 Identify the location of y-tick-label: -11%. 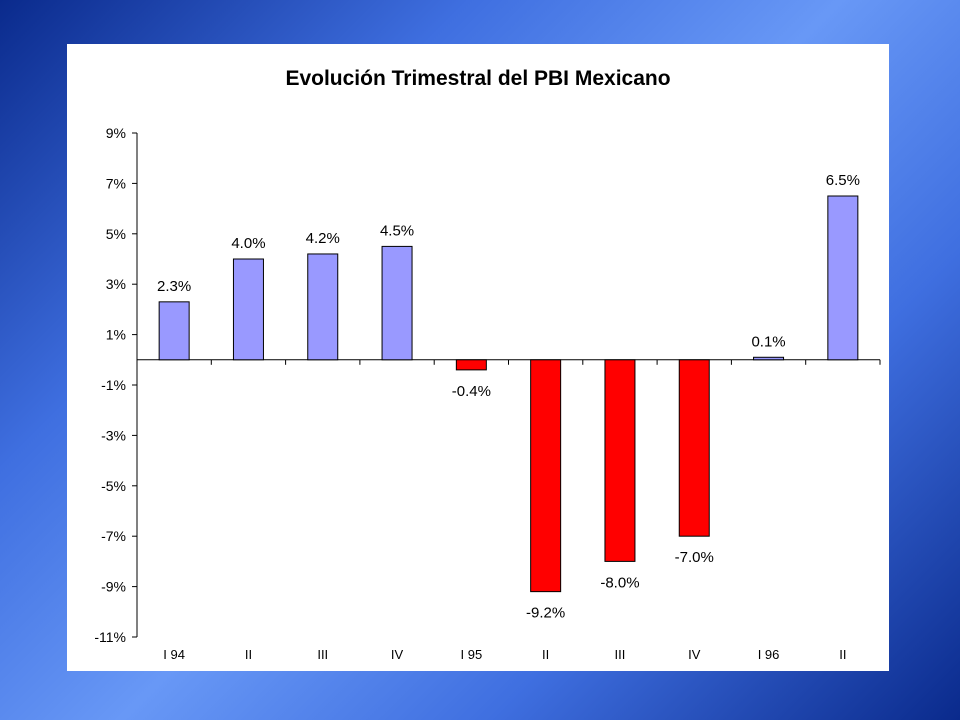
(110, 637).